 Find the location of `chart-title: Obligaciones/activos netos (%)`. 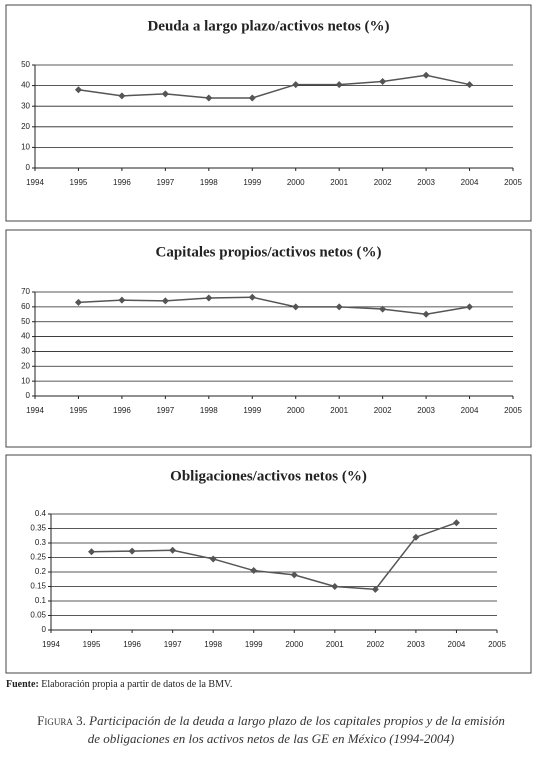

chart-title: Obligaciones/activos netos (%) is located at coordinates (268, 476).